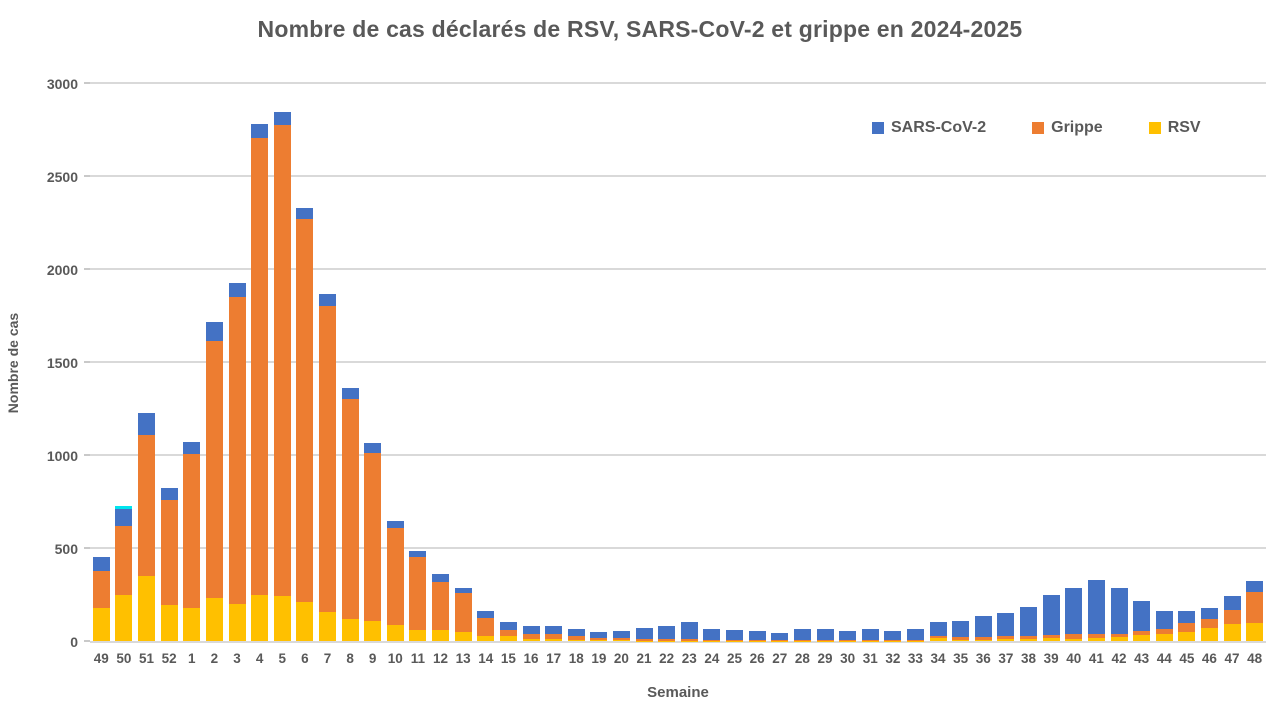 This screenshot has width=1280, height=720. I want to click on legend-item-sars-cov-2: SARS-CoV-2, so click(929, 128).